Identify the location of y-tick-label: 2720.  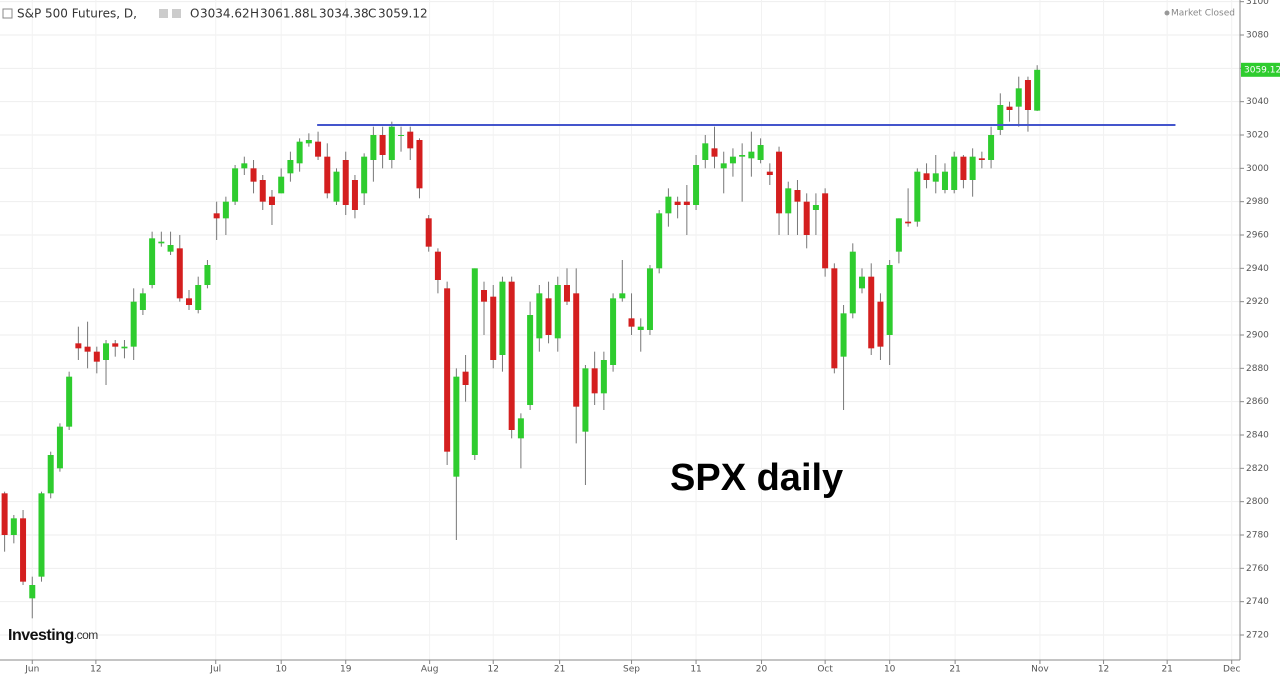
(1257, 636).